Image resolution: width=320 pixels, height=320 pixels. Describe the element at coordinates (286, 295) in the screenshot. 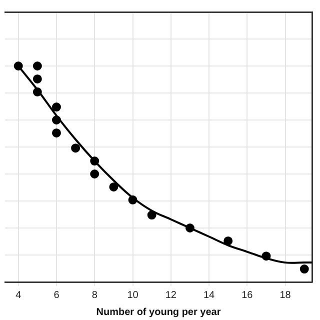

I see `x-tick-label: 18` at that location.